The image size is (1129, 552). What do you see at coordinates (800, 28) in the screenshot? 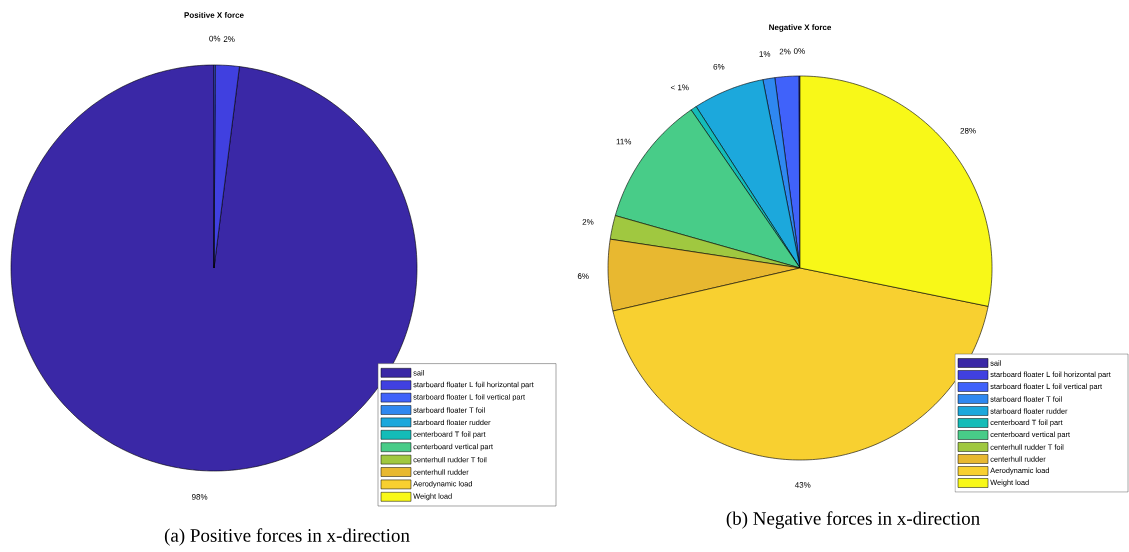
I see `chart-title: Negative X force` at bounding box center [800, 28].